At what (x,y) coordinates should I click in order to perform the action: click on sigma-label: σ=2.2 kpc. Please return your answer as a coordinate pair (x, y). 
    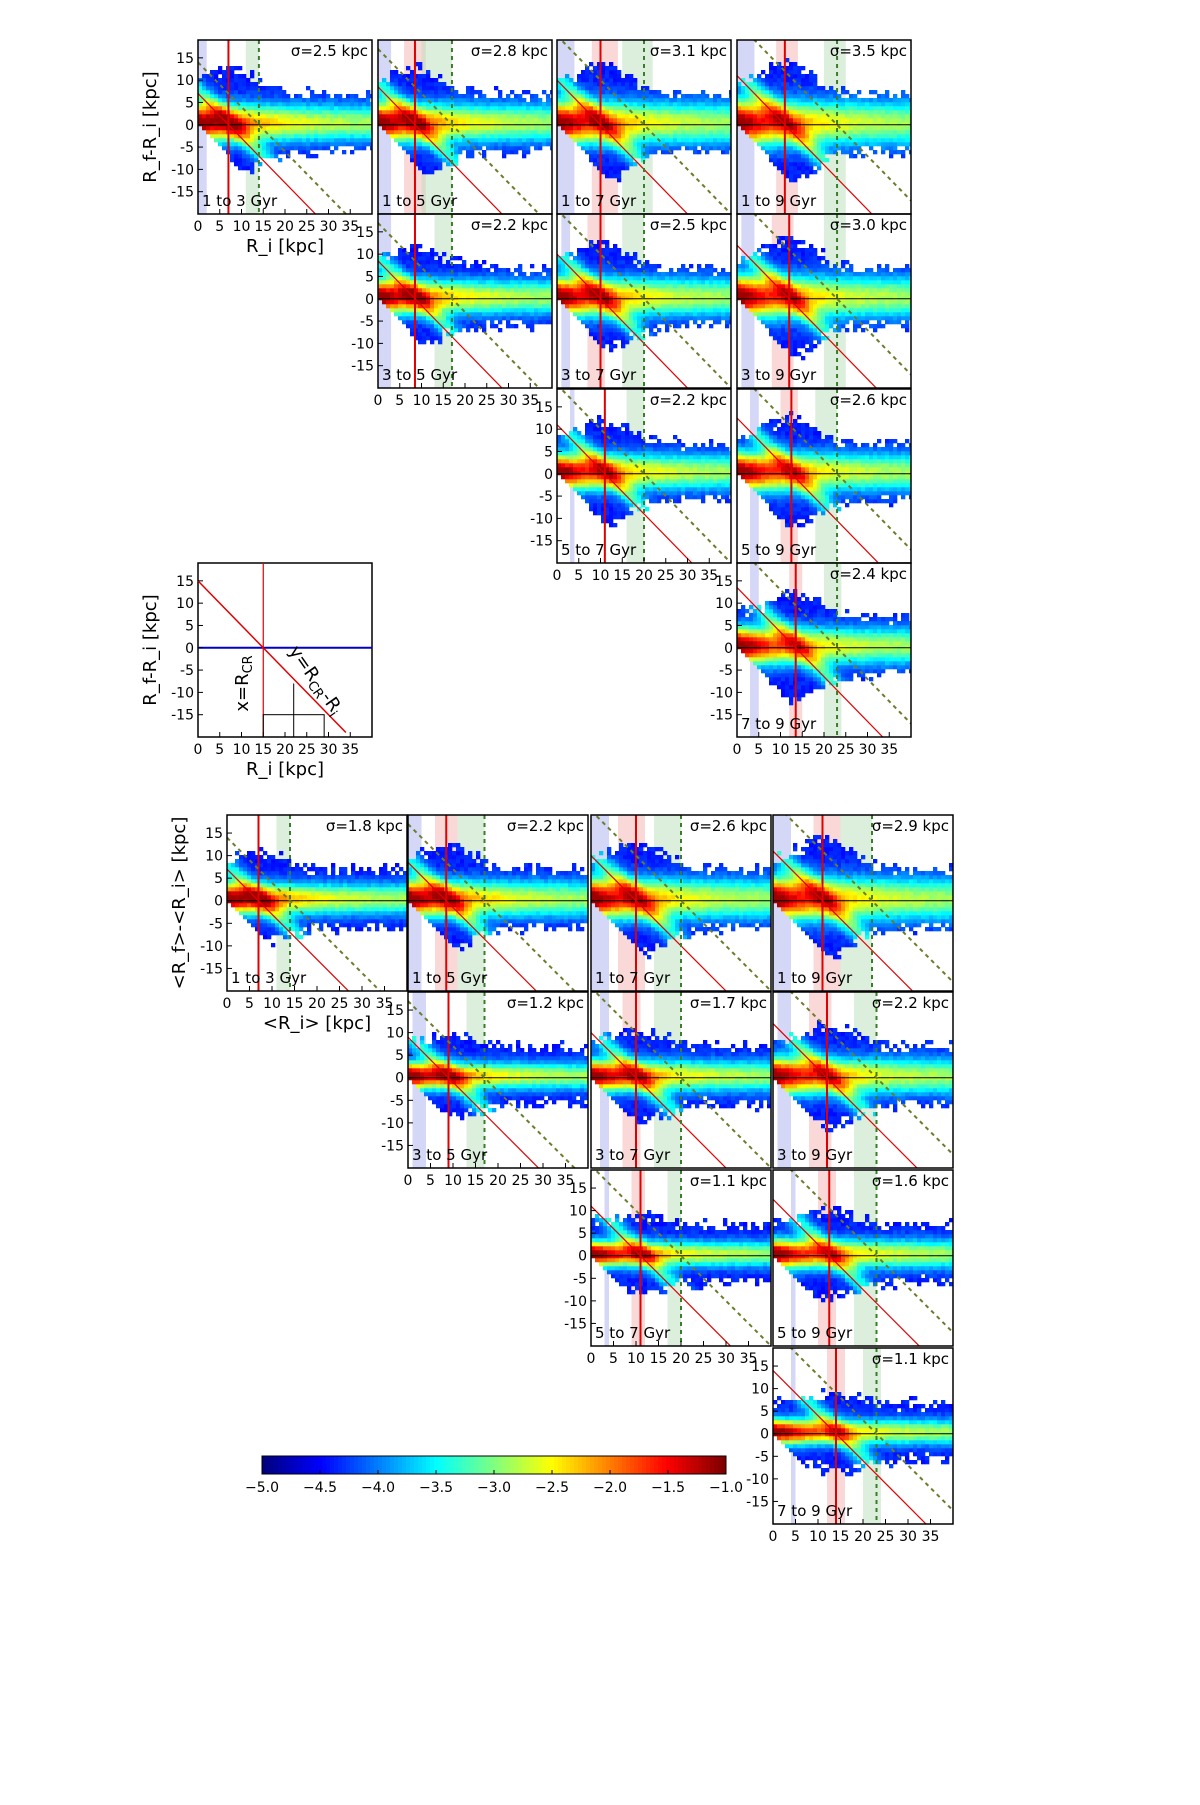
    Looking at the image, I should click on (509, 225).